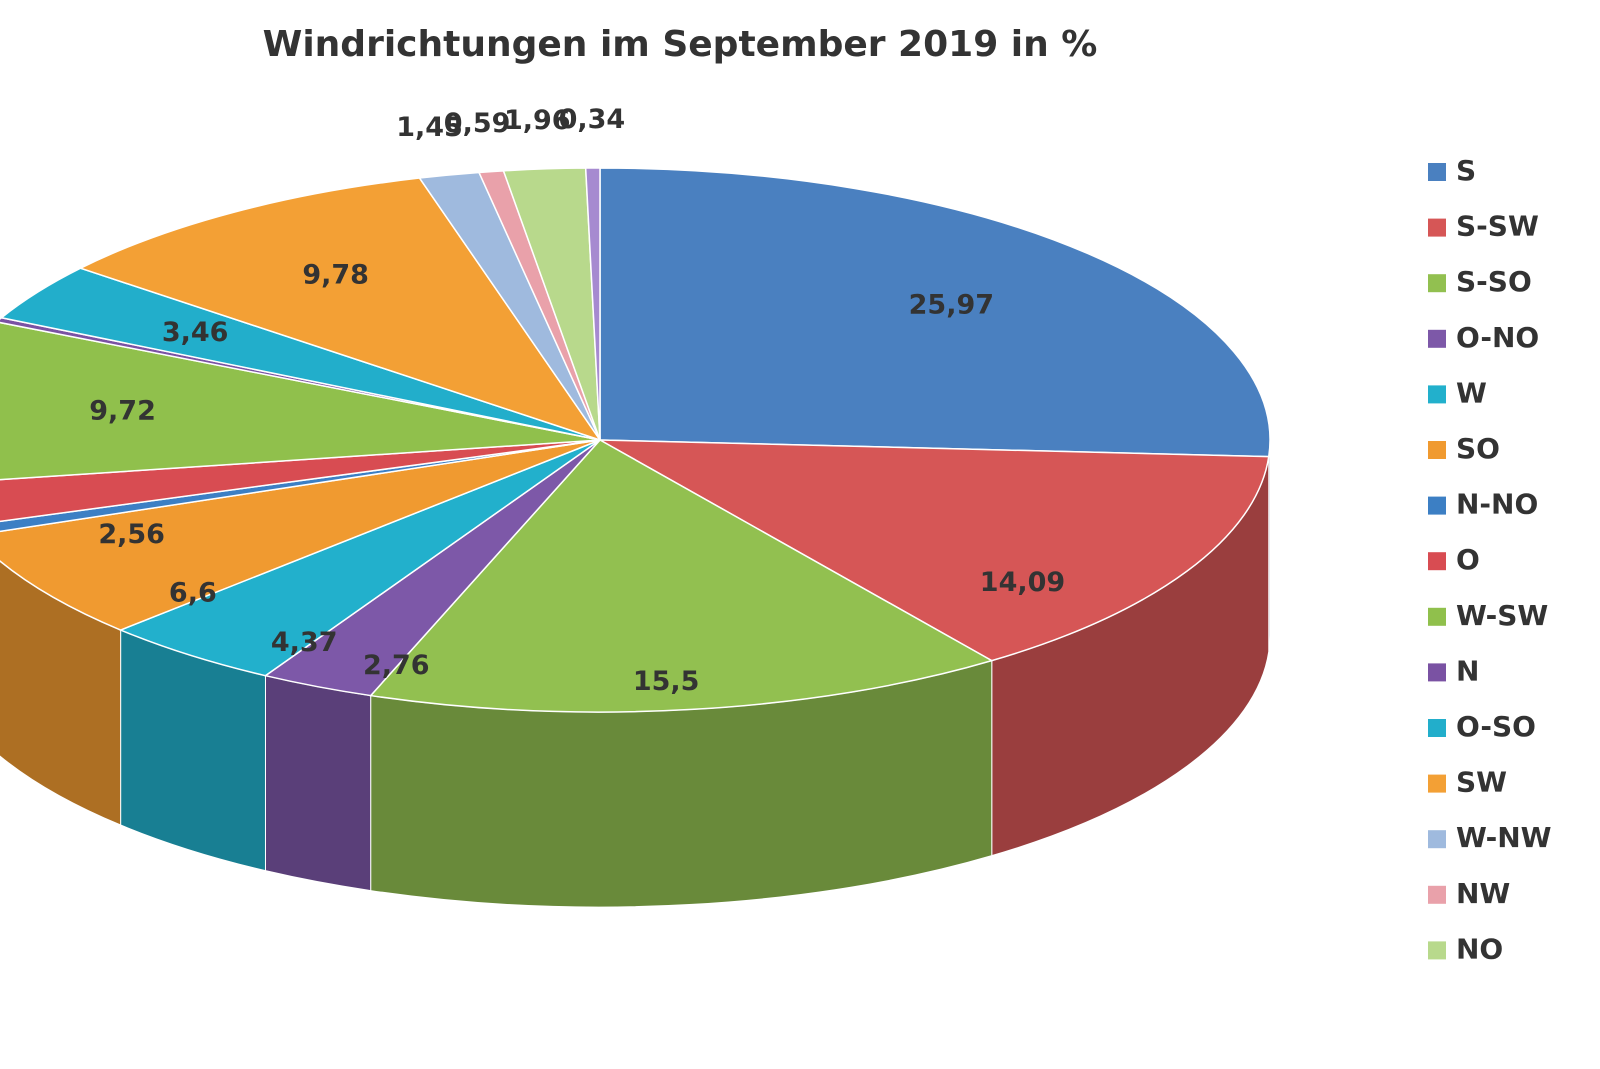  I want to click on legend-label: W-SW, so click(1502, 615).